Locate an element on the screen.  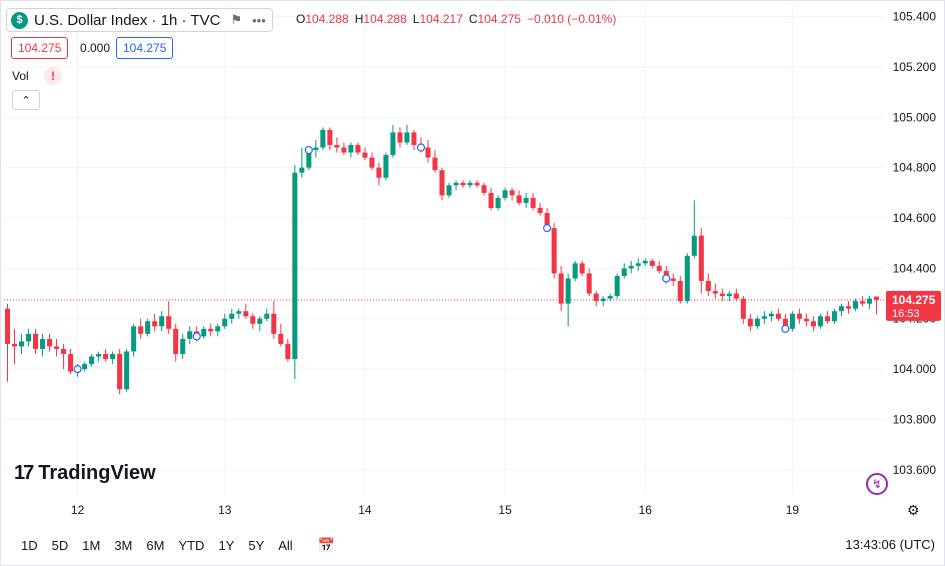
warning-icon: ! is located at coordinates (53, 76).